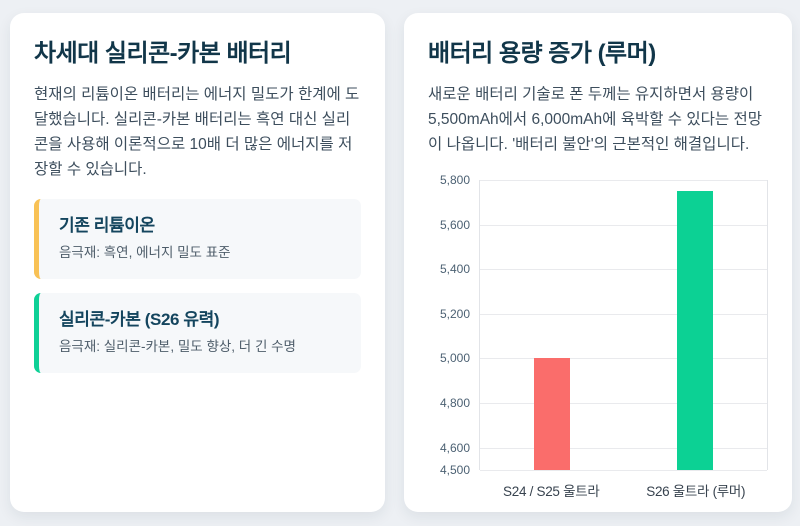 The image size is (800, 526). What do you see at coordinates (454, 403) in the screenshot?
I see `y-tick-label: 4,800` at bounding box center [454, 403].